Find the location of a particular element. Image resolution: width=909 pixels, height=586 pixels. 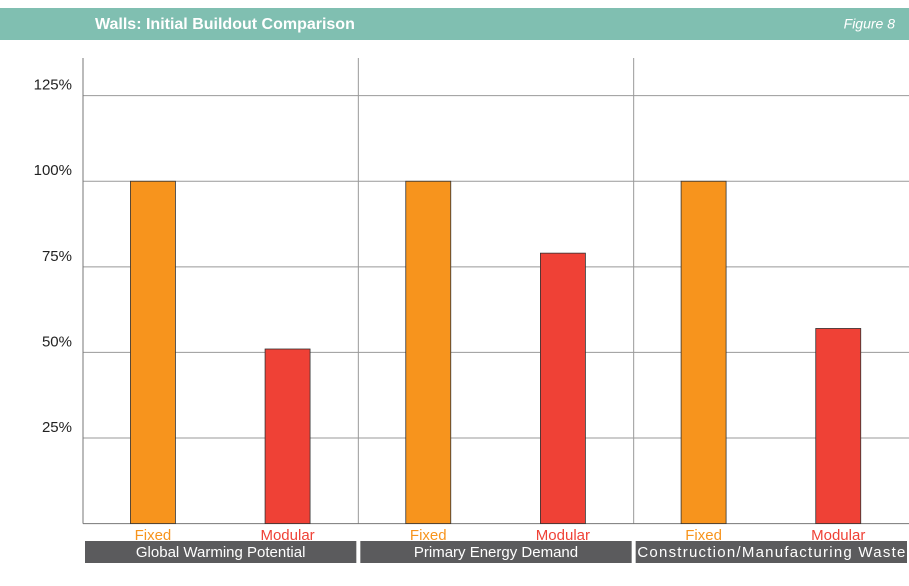

y-tick-label: 100% is located at coordinates (53, 170).